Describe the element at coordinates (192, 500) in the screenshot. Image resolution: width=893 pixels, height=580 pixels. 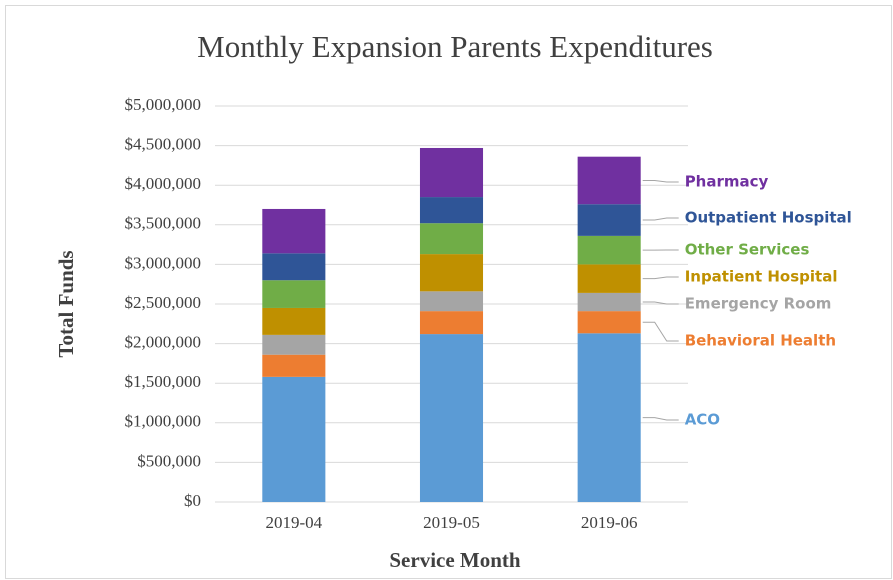
I see `y-tick-label: $0` at that location.